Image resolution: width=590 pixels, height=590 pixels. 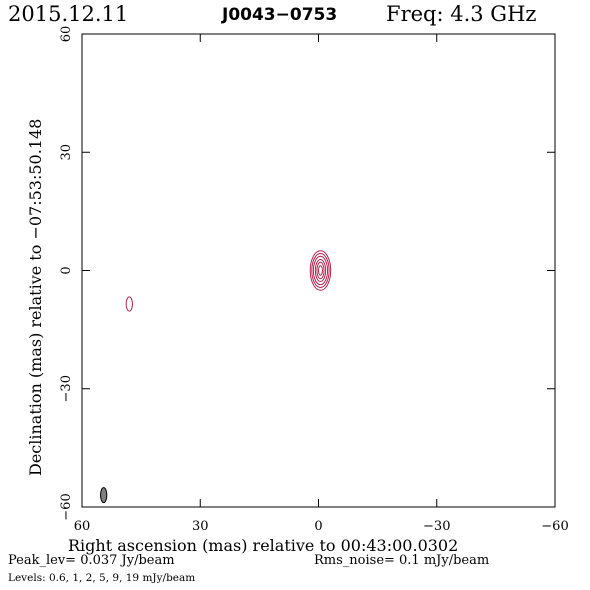 I want to click on x-tick-label: −60, so click(x=554, y=526).